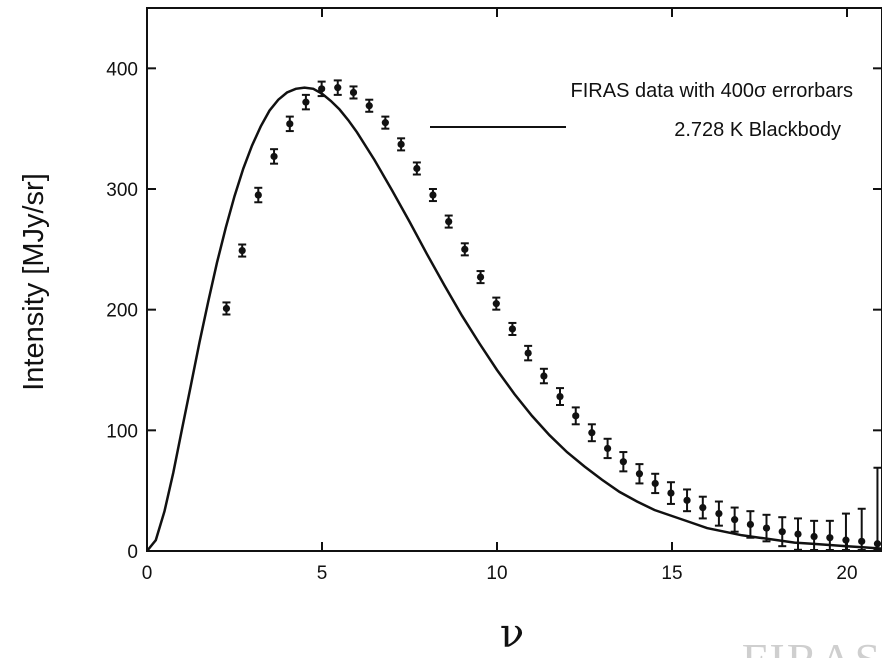 This screenshot has width=882, height=658. I want to click on y-axis-label: Intensity [MJy/sr], so click(34, 282).